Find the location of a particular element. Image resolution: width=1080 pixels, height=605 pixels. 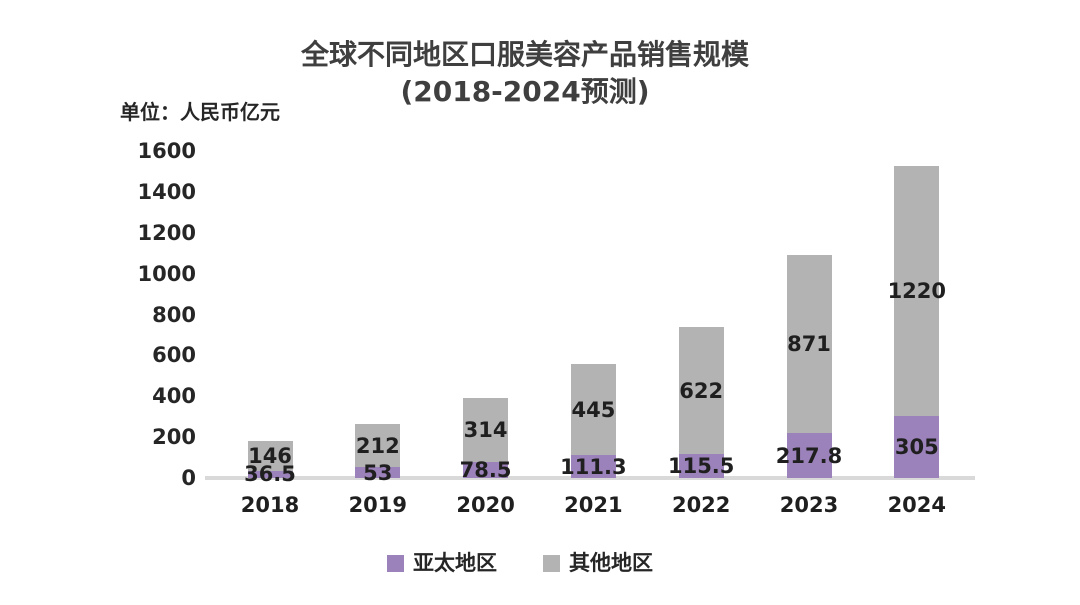

x-tick-label: 2022 is located at coordinates (701, 505).